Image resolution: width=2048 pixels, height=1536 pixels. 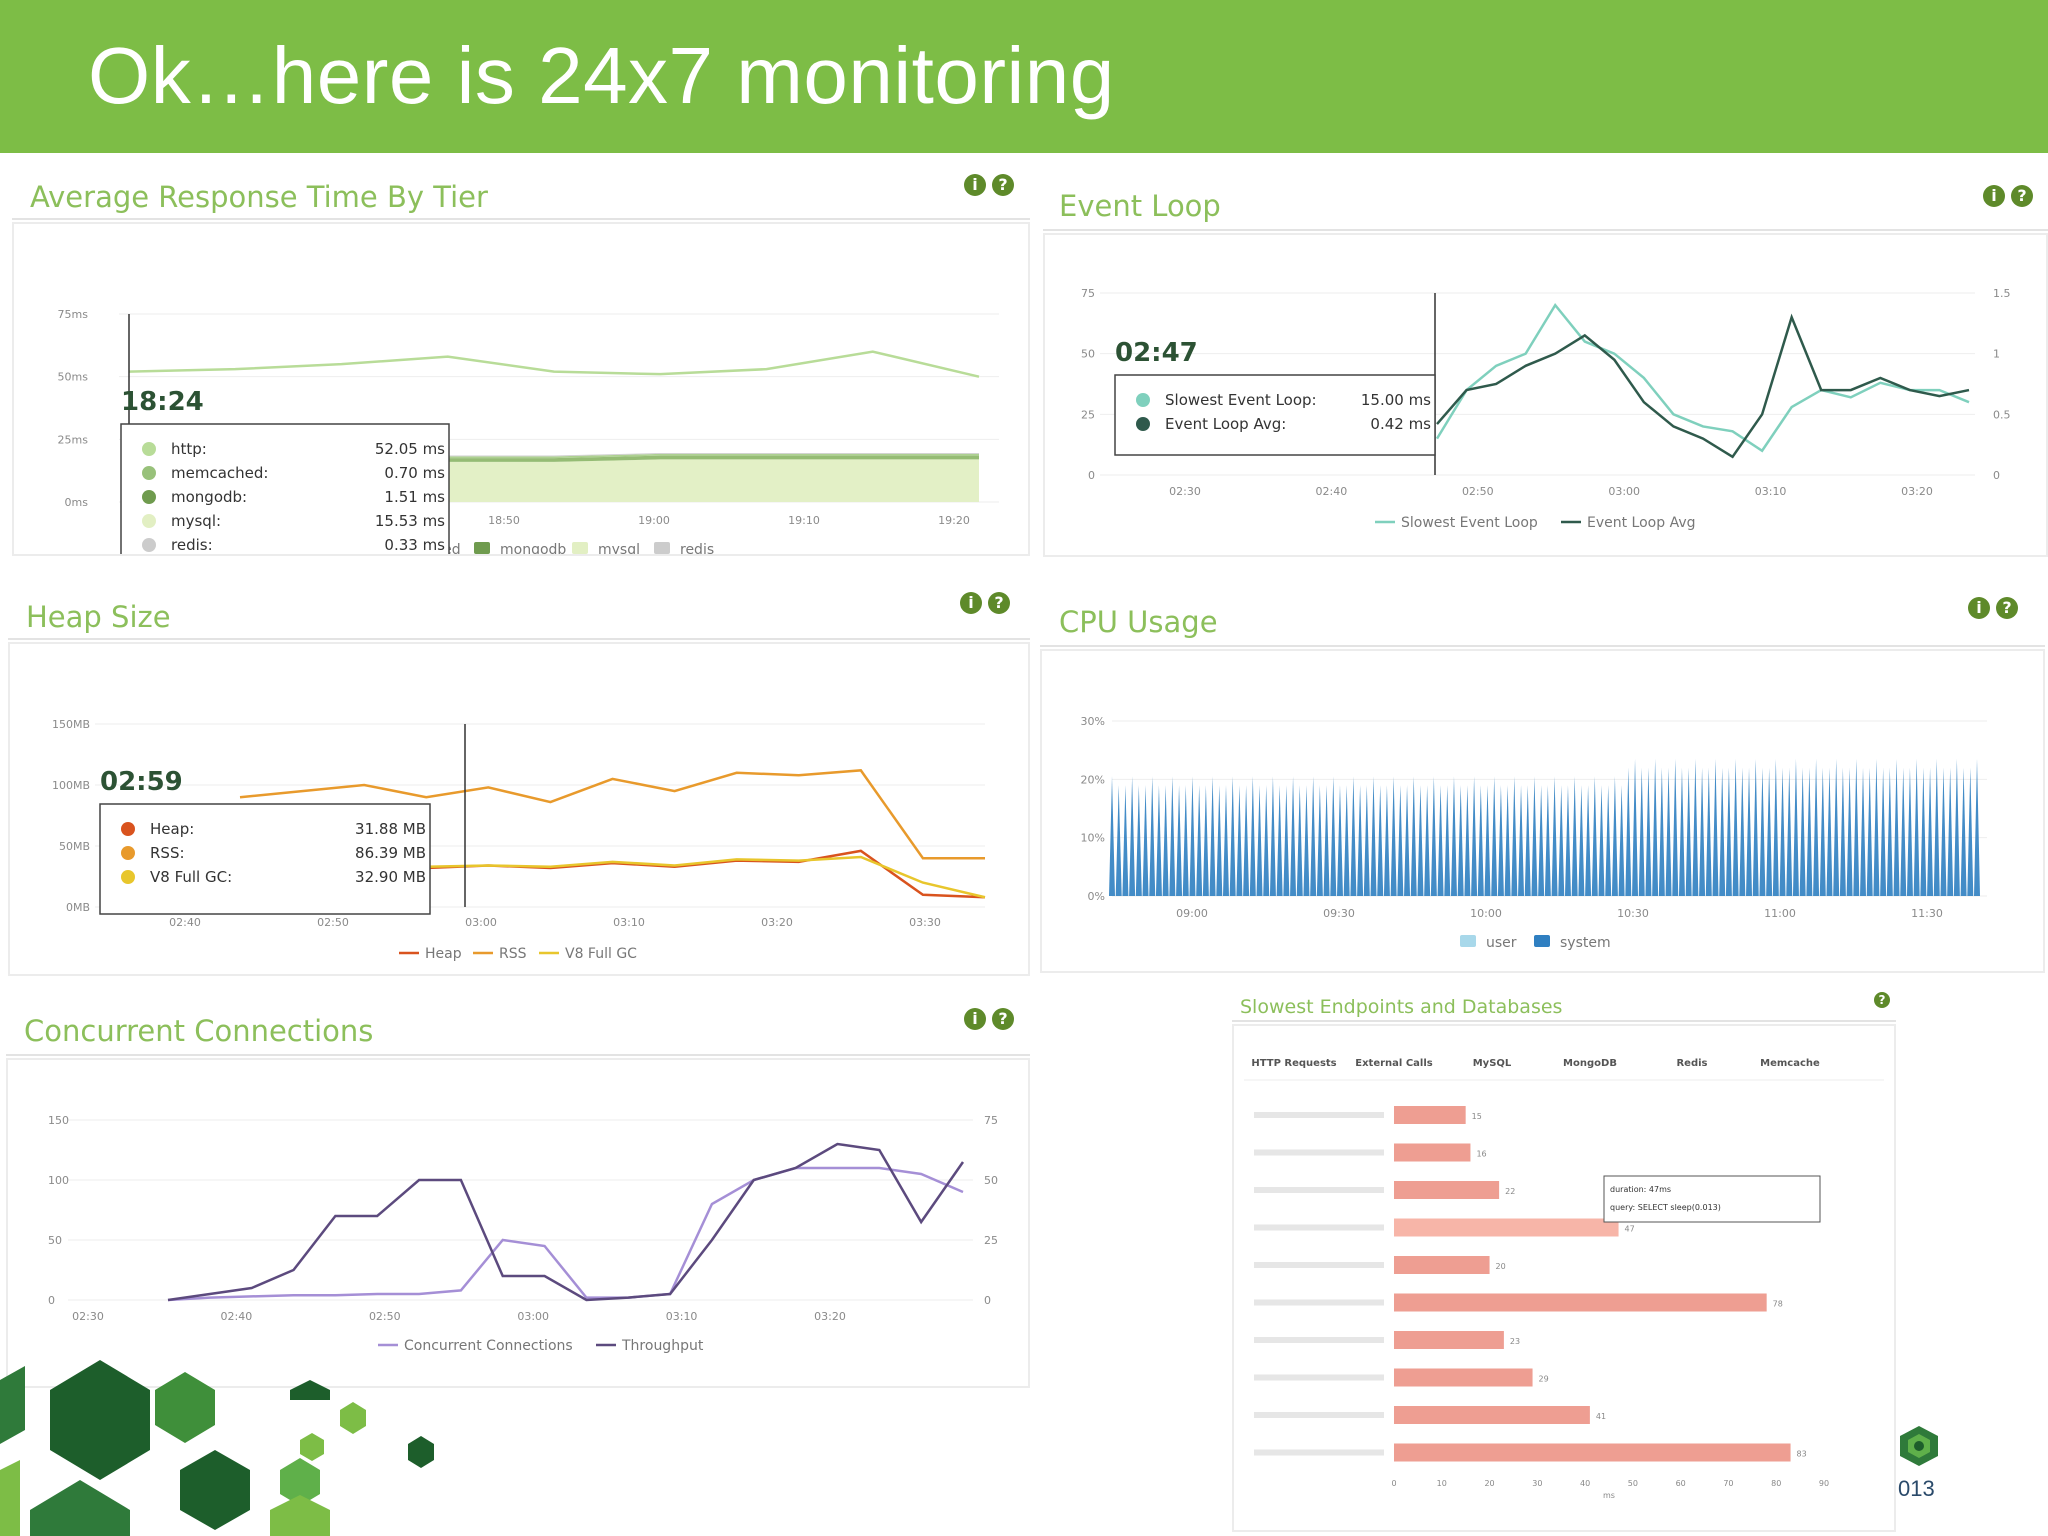 I want to click on bar-value-label: 29, so click(x=1544, y=1379).